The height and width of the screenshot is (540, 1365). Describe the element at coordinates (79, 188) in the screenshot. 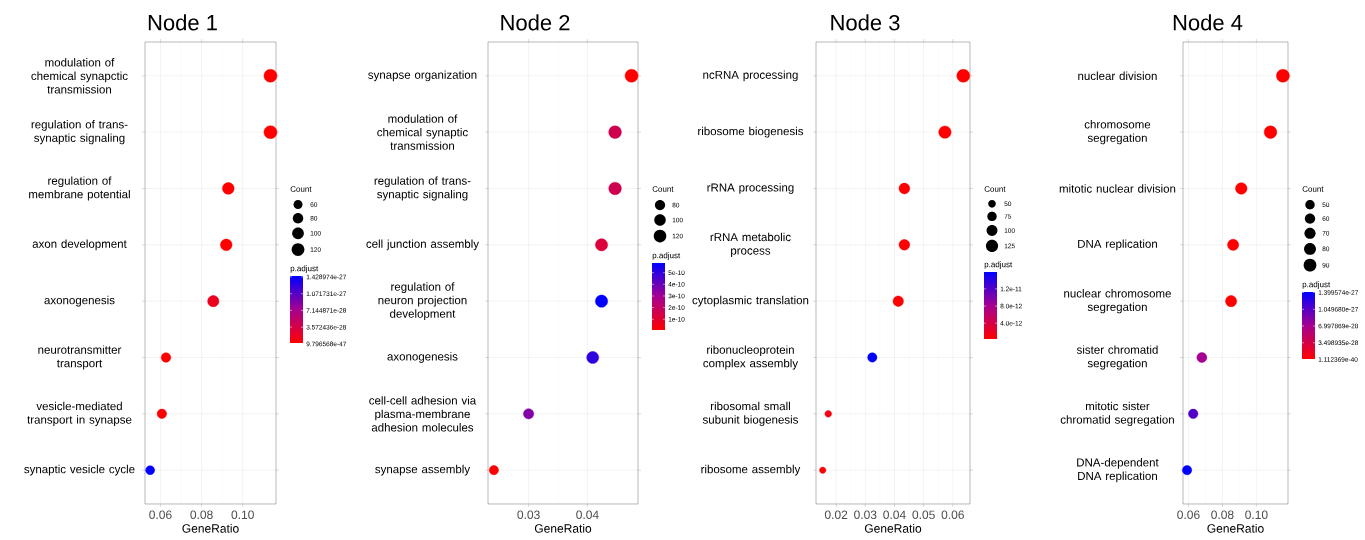

I see `y-tick-label: regulation of membrane potential` at that location.